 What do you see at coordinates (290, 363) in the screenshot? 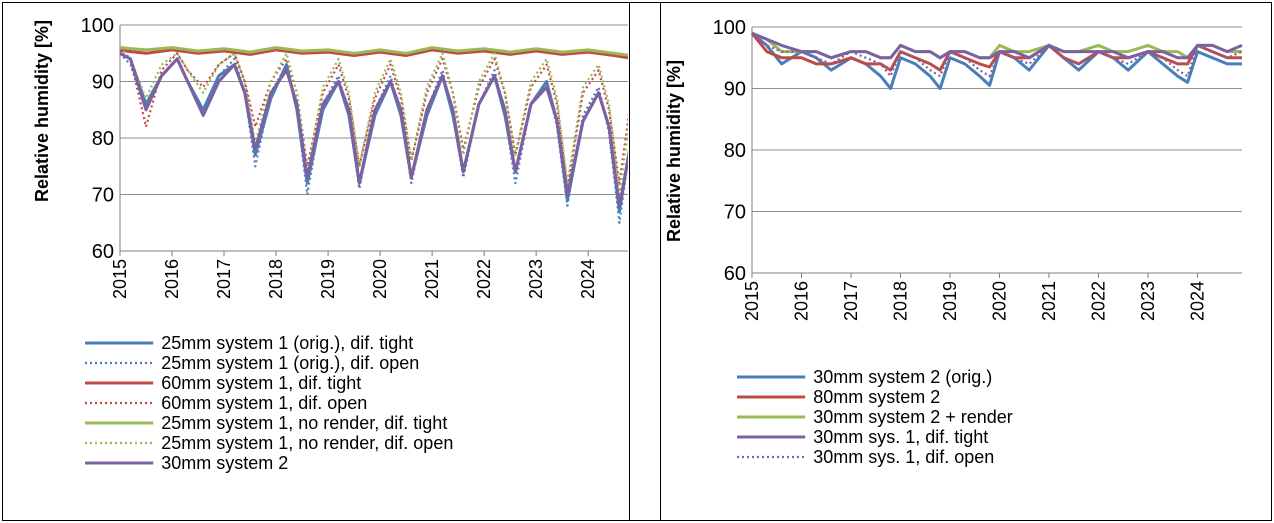
I see `legend-label: 25mm system 1 (orig.), dif. open` at bounding box center [290, 363].